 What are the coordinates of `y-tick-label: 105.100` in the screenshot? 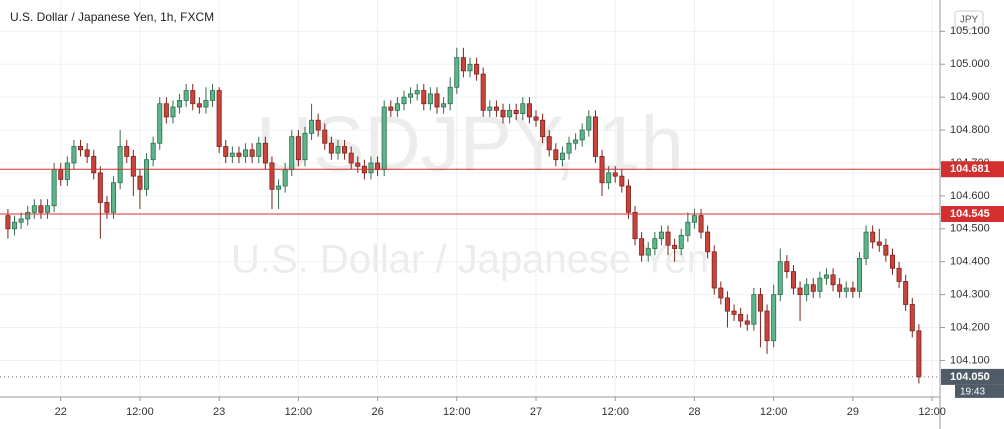 It's located at (970, 31).